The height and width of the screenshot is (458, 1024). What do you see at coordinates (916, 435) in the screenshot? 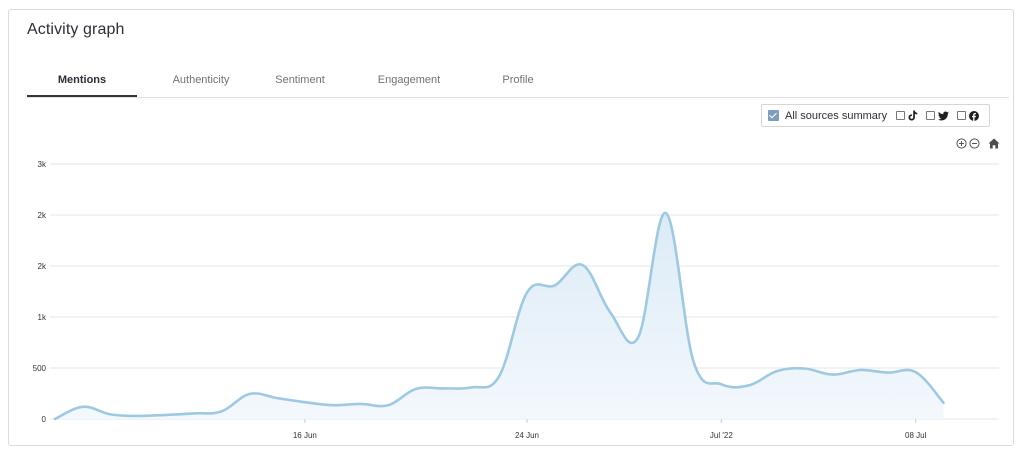
I see `x-tick-label: 08 Jul` at bounding box center [916, 435].